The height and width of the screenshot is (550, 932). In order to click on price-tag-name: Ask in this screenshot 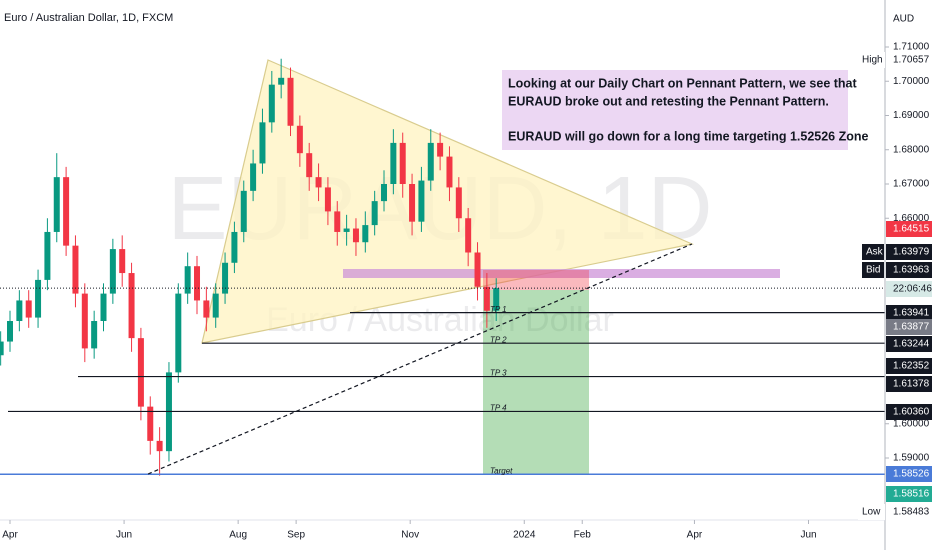, I will do `click(875, 252)`.